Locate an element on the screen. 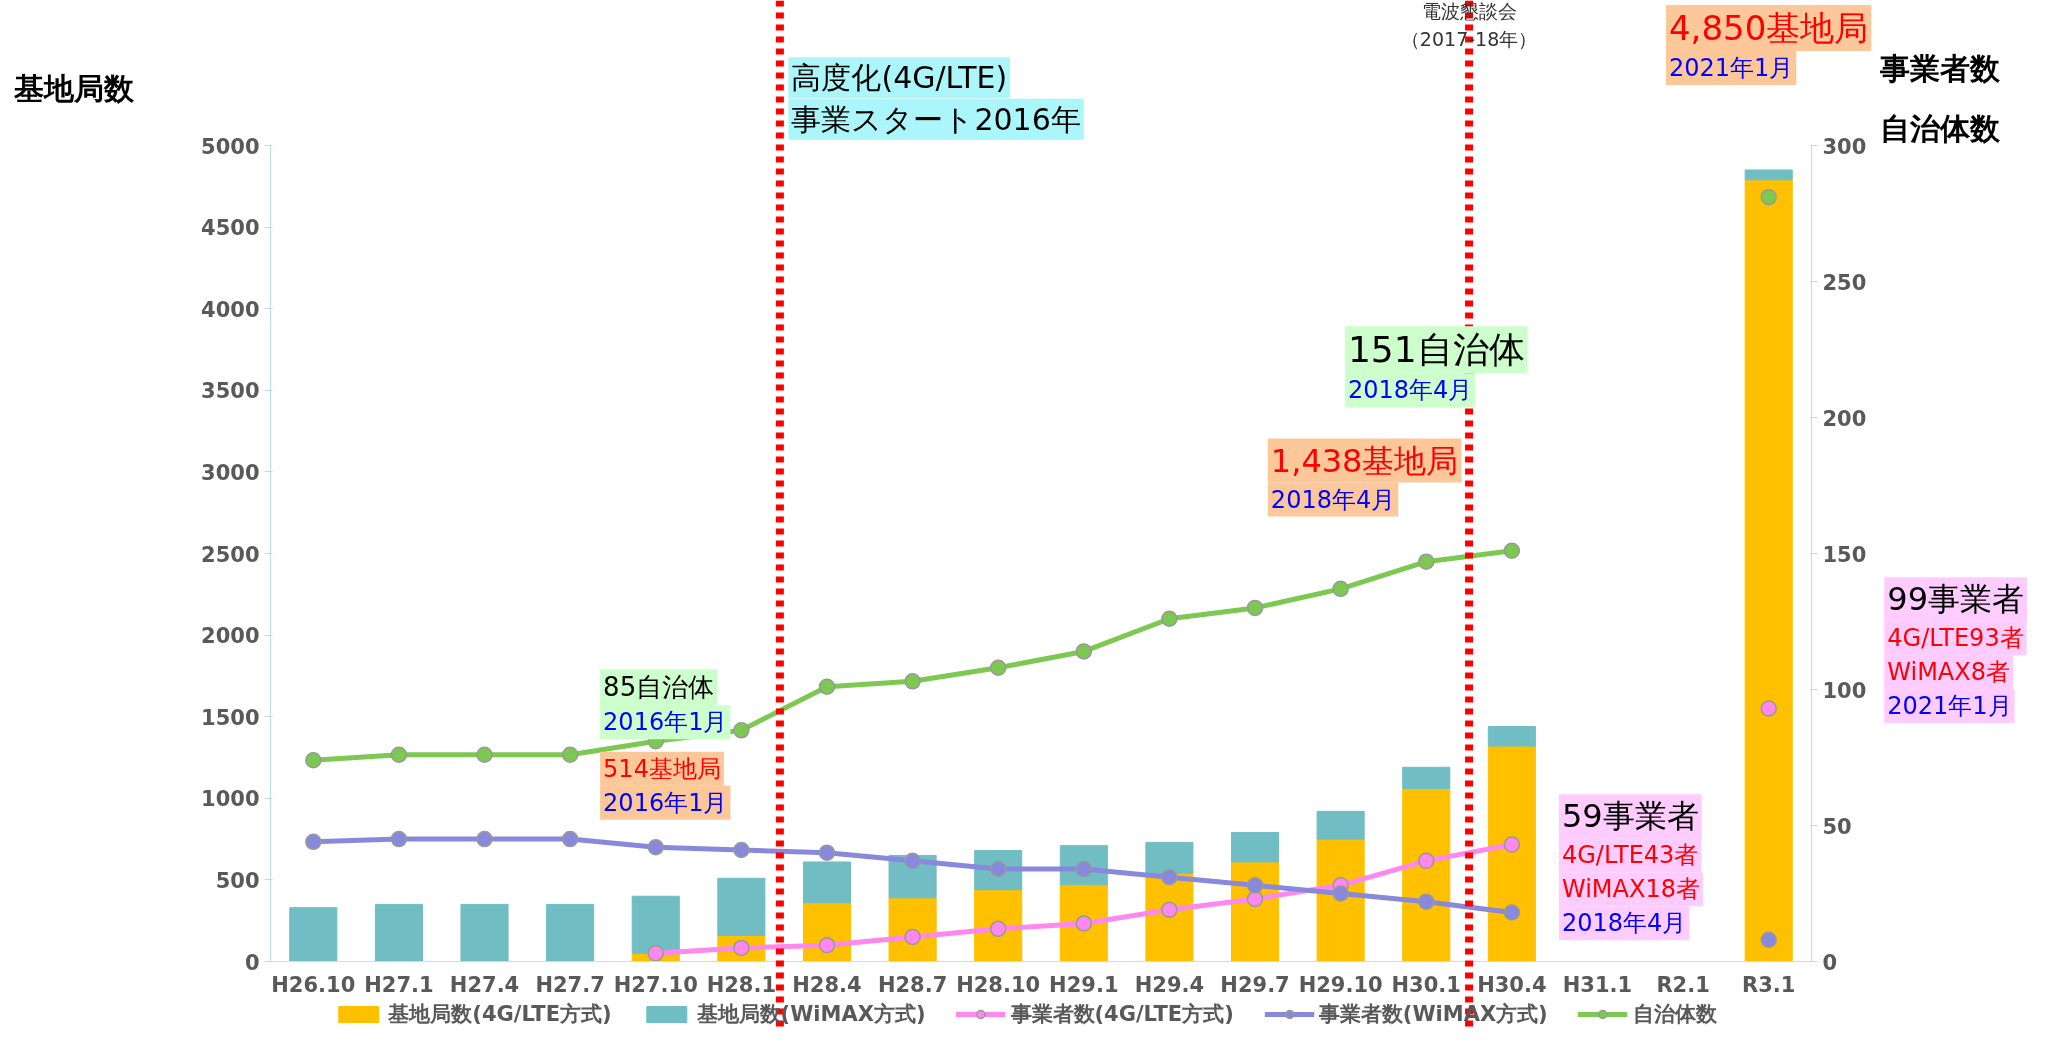  y2-tick-label: 0 is located at coordinates (1830, 962).